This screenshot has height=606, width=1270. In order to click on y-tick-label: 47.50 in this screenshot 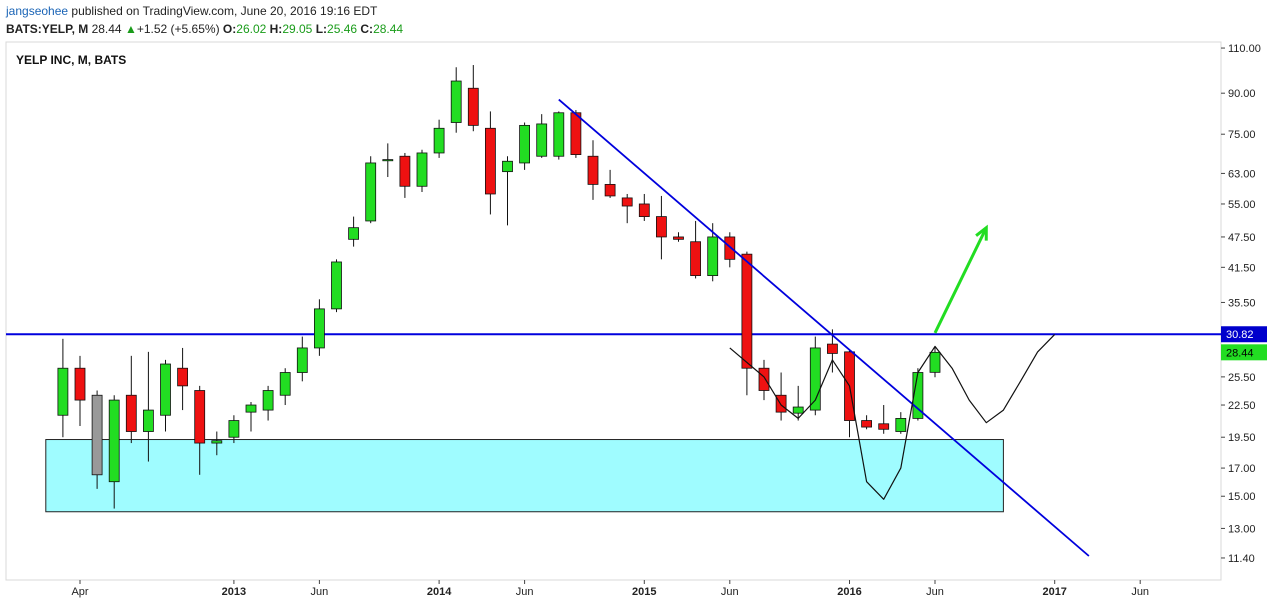, I will do `click(1242, 238)`.